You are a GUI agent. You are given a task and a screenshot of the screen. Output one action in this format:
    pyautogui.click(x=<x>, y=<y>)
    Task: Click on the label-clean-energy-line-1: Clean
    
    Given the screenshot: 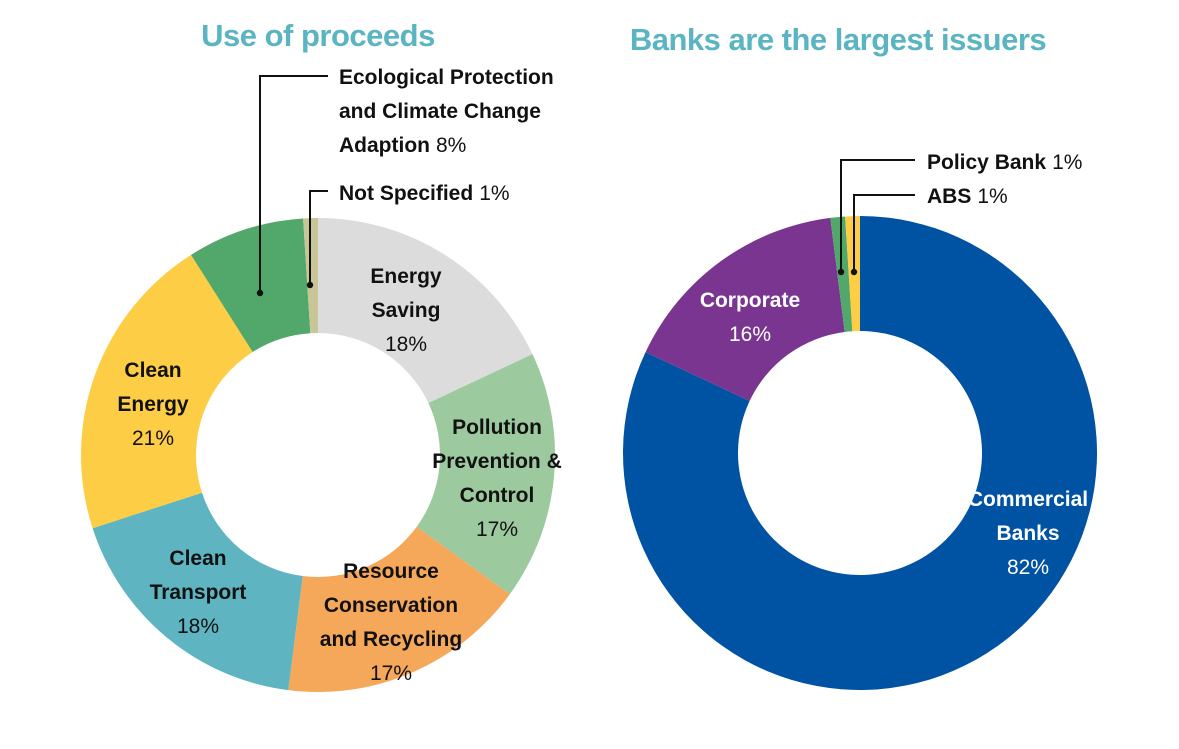 What is the action you would take?
    pyautogui.click(x=152, y=370)
    